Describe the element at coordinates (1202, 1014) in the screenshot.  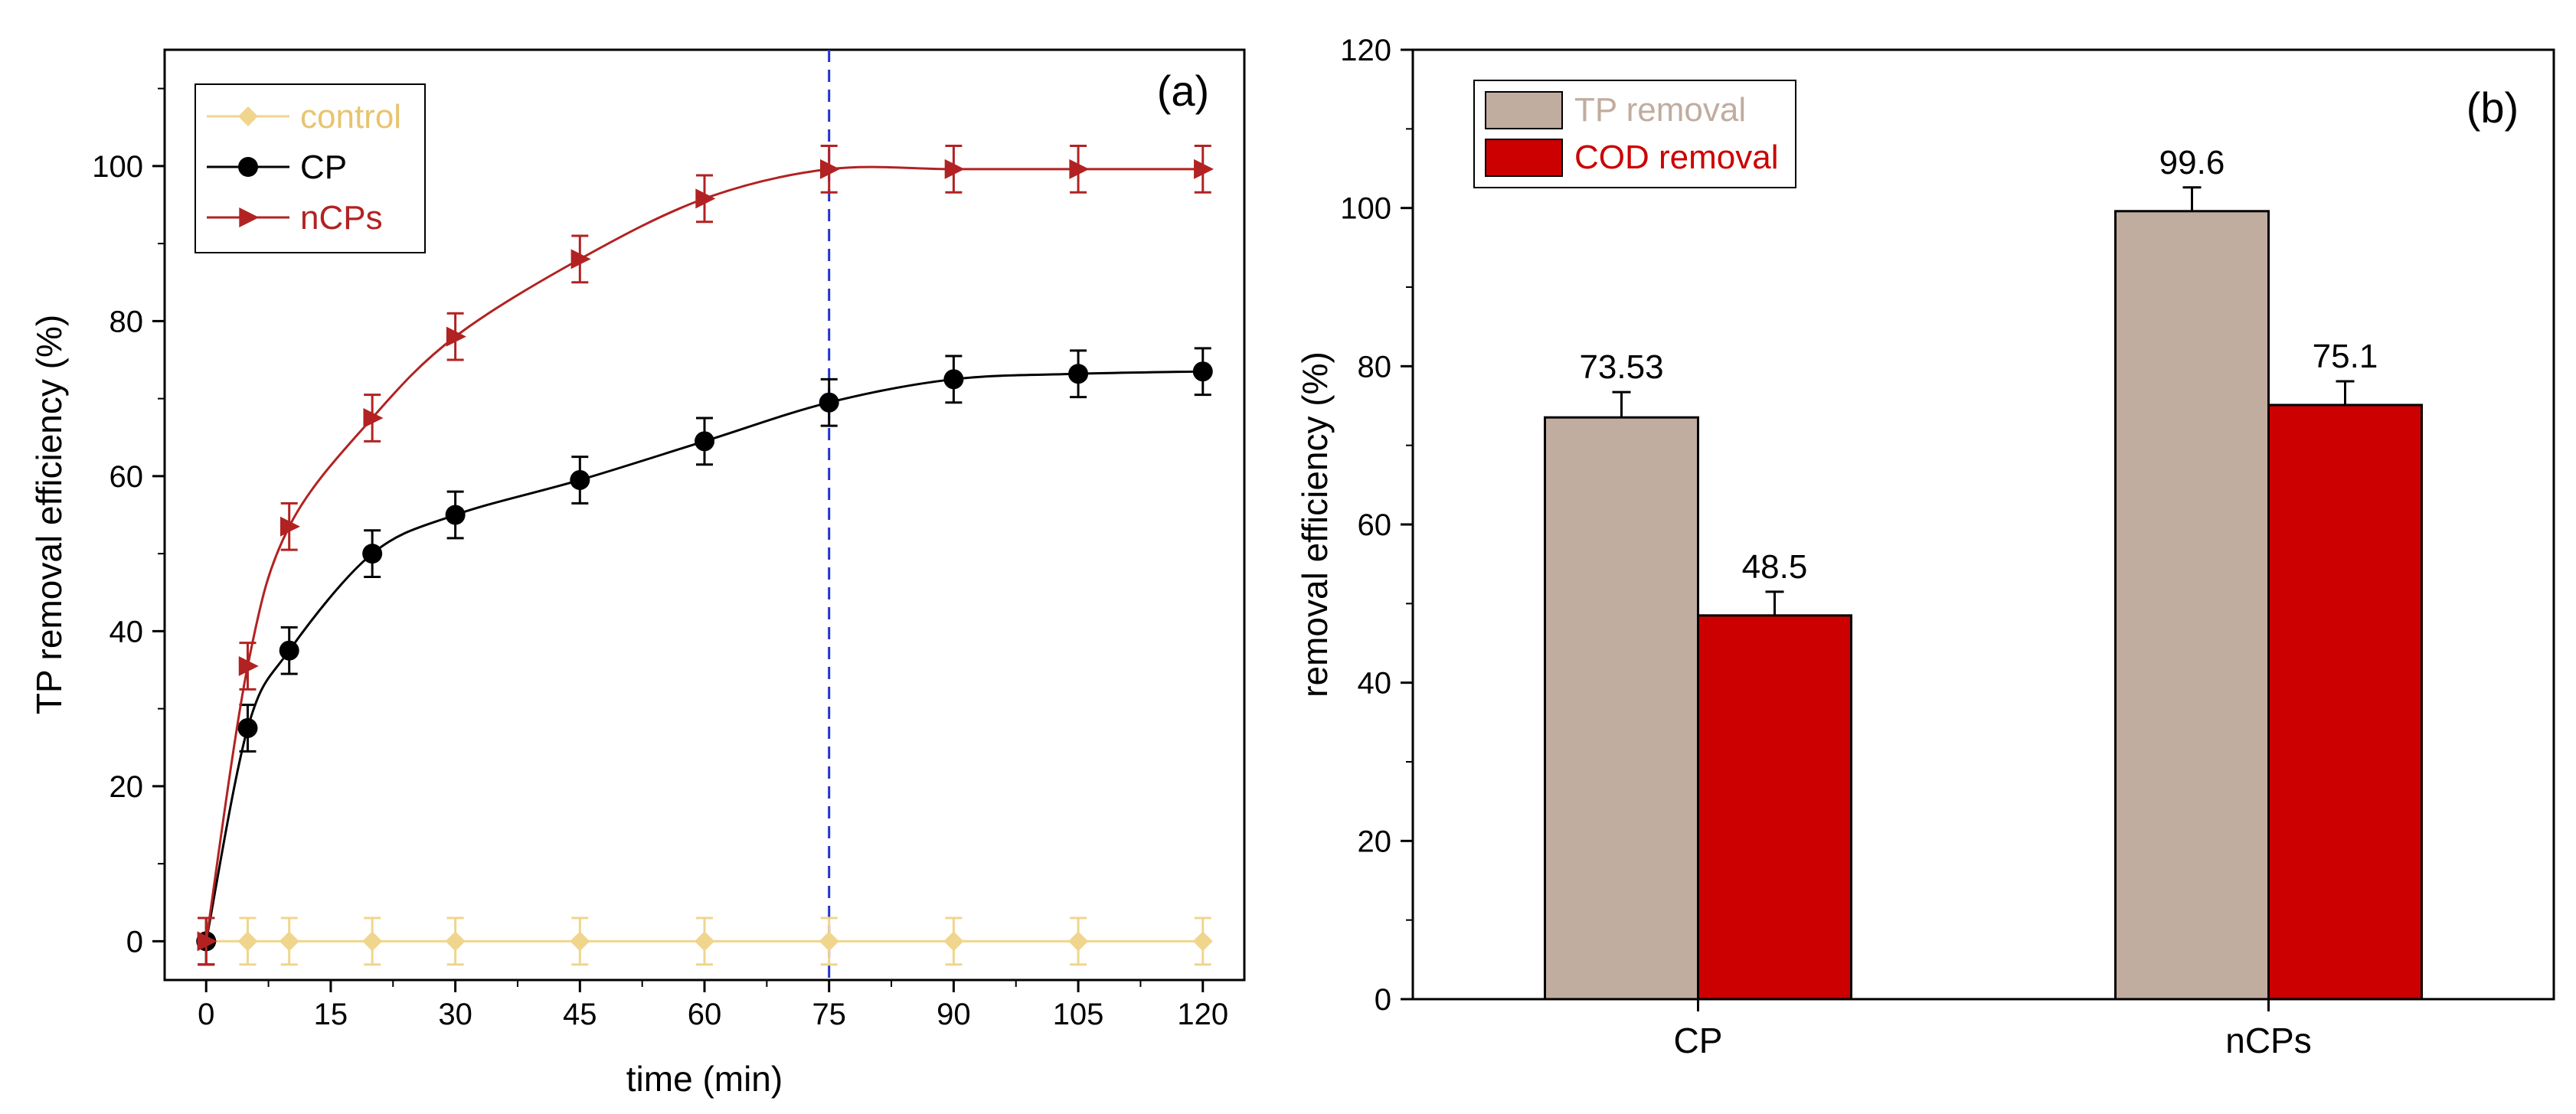
I see `panel-a-x-tick-label: 120` at that location.